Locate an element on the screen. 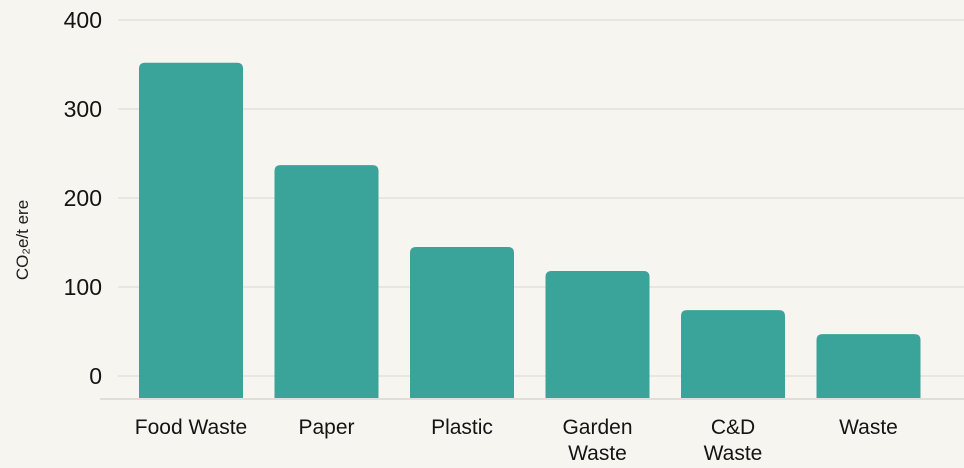 This screenshot has height=468, width=964. y-tick-label-200: 200 is located at coordinates (83, 198).